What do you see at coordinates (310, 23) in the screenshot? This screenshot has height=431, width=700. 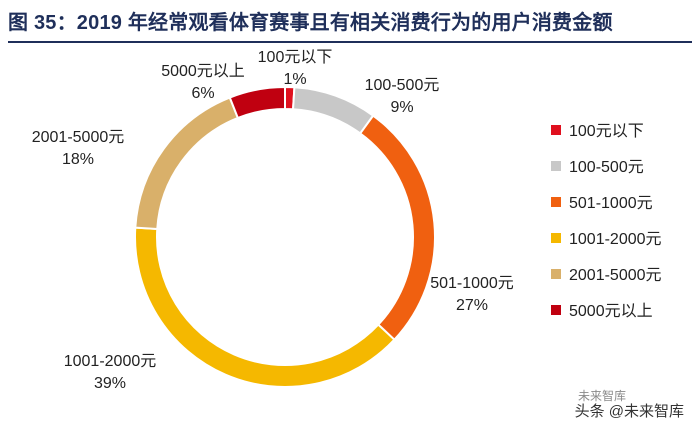 I see `chart-title: 图 35：2019 年经常观看体育赛事且有相关消费行为的用户消费金额` at bounding box center [310, 23].